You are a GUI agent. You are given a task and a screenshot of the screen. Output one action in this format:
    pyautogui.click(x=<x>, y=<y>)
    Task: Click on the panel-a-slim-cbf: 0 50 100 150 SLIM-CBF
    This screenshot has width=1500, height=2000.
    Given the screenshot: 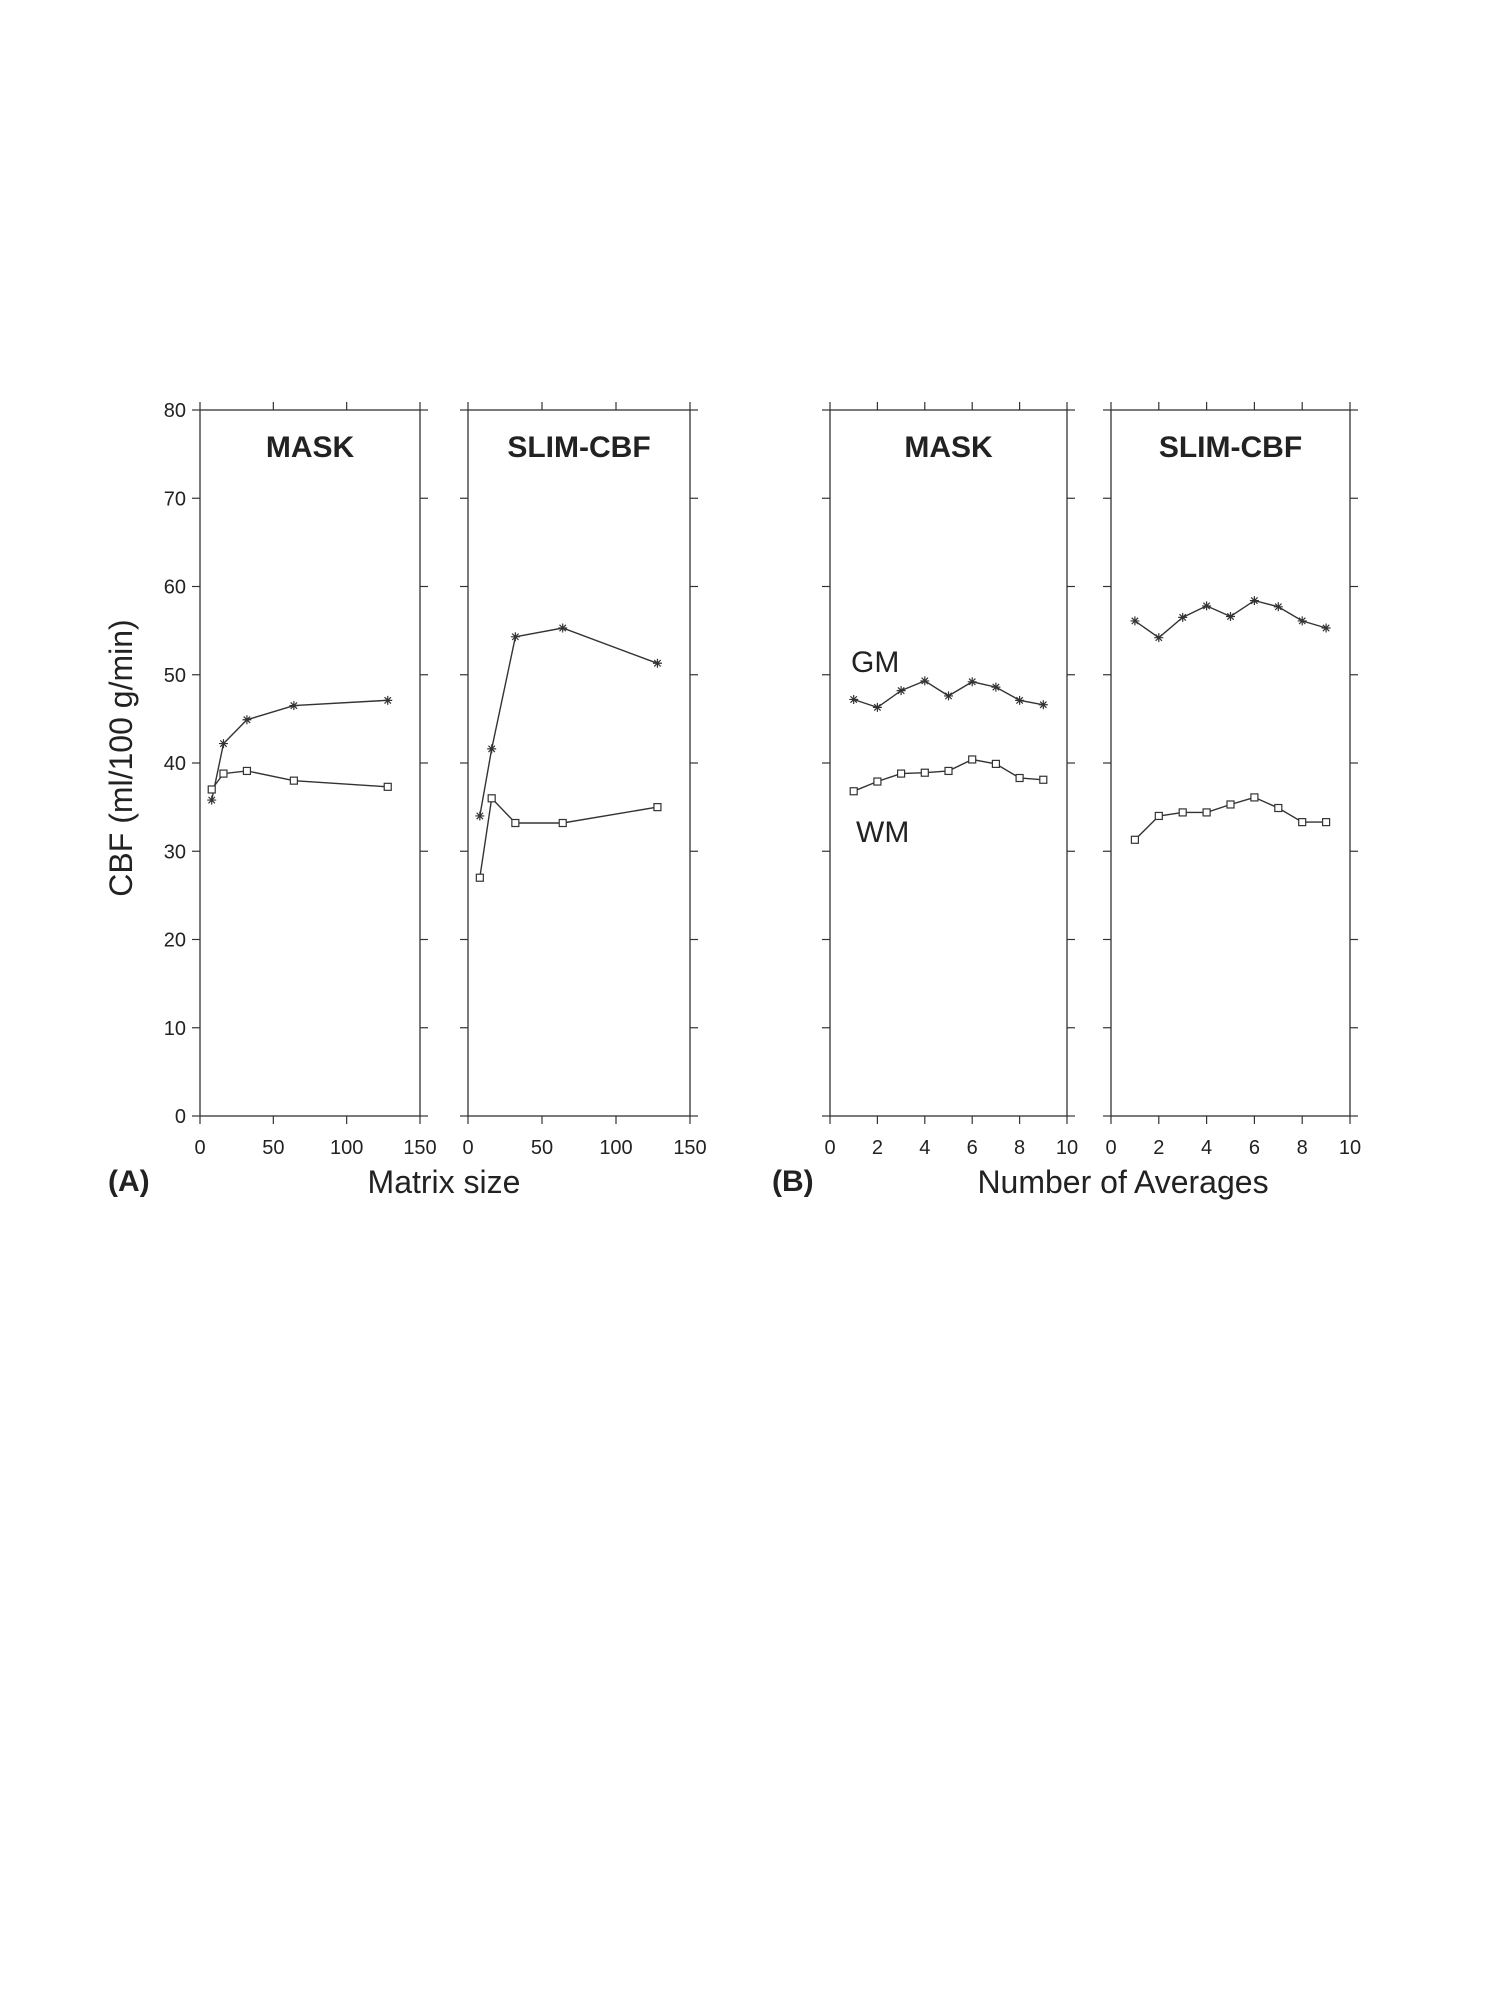 What is the action you would take?
    pyautogui.click(x=583, y=780)
    